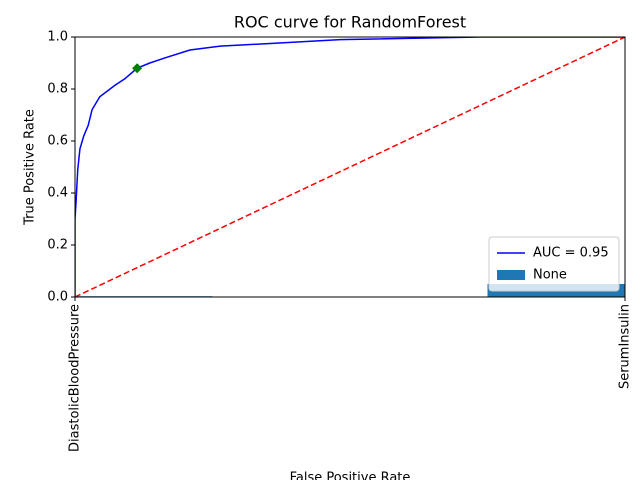 The height and width of the screenshot is (480, 640). I want to click on x-tick-label: DiastolicBloodPressure, so click(75, 378).